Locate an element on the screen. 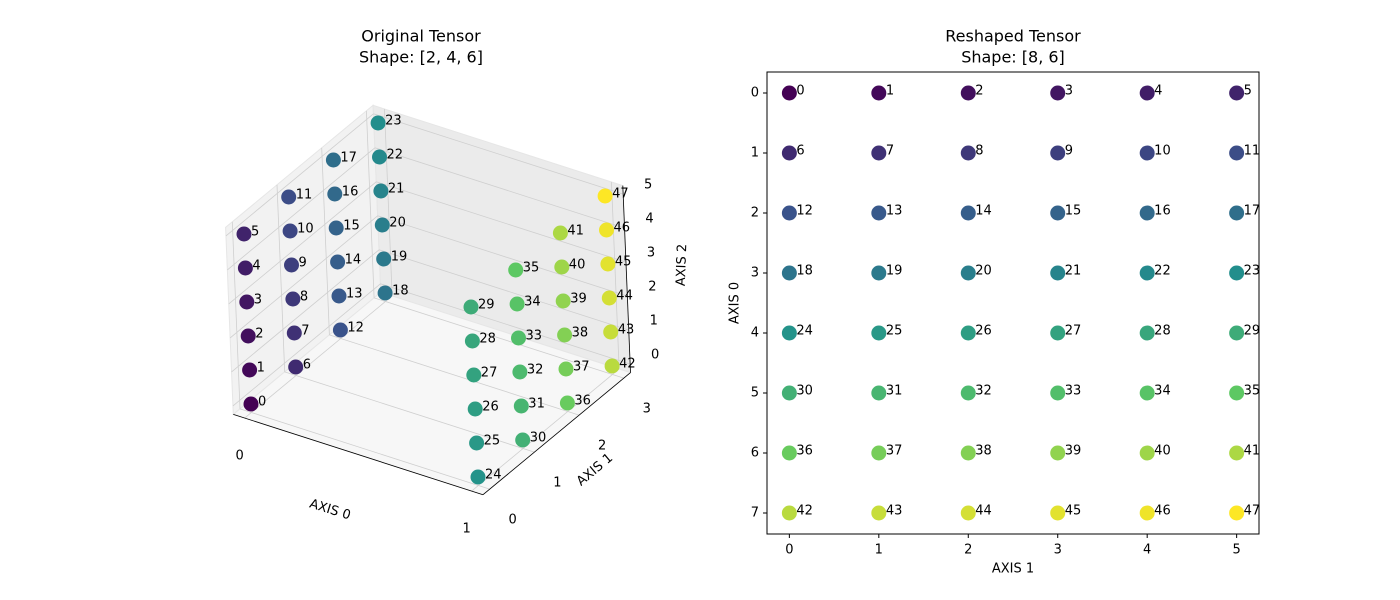 The image size is (1400, 600). x-tick-label: 2 is located at coordinates (968, 550).